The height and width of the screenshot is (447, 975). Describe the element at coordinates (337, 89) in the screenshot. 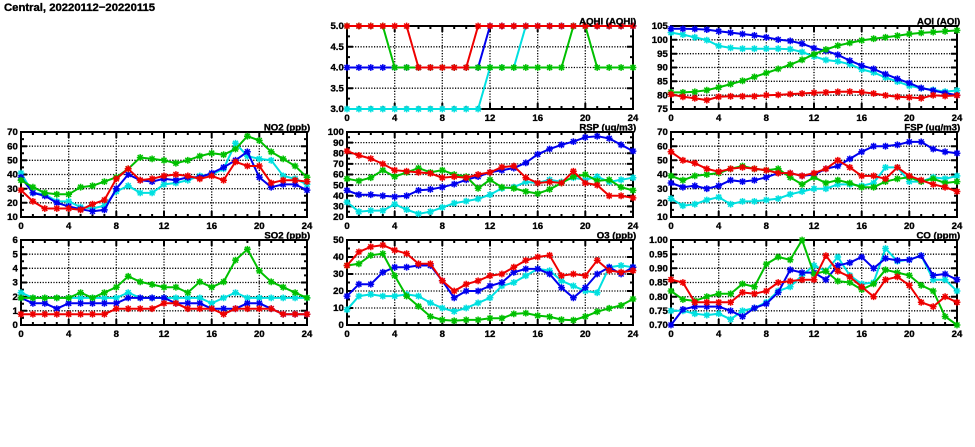

I see `svg-text: 3.5` at that location.